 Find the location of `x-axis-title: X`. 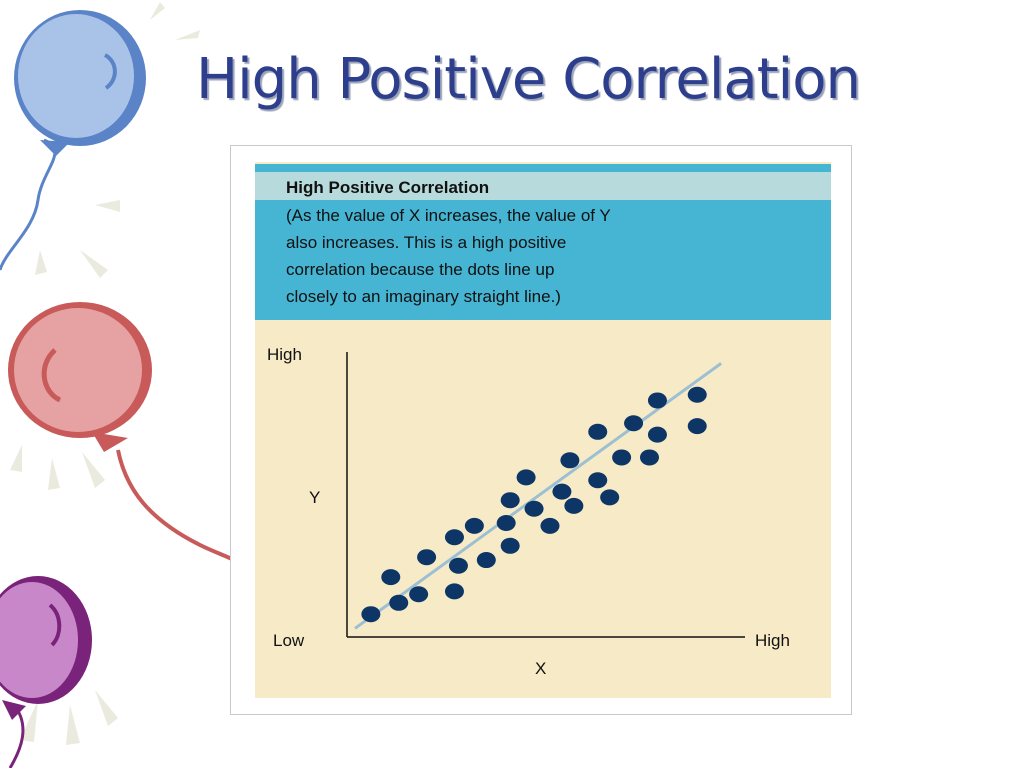

x-axis-title: X is located at coordinates (540, 668).